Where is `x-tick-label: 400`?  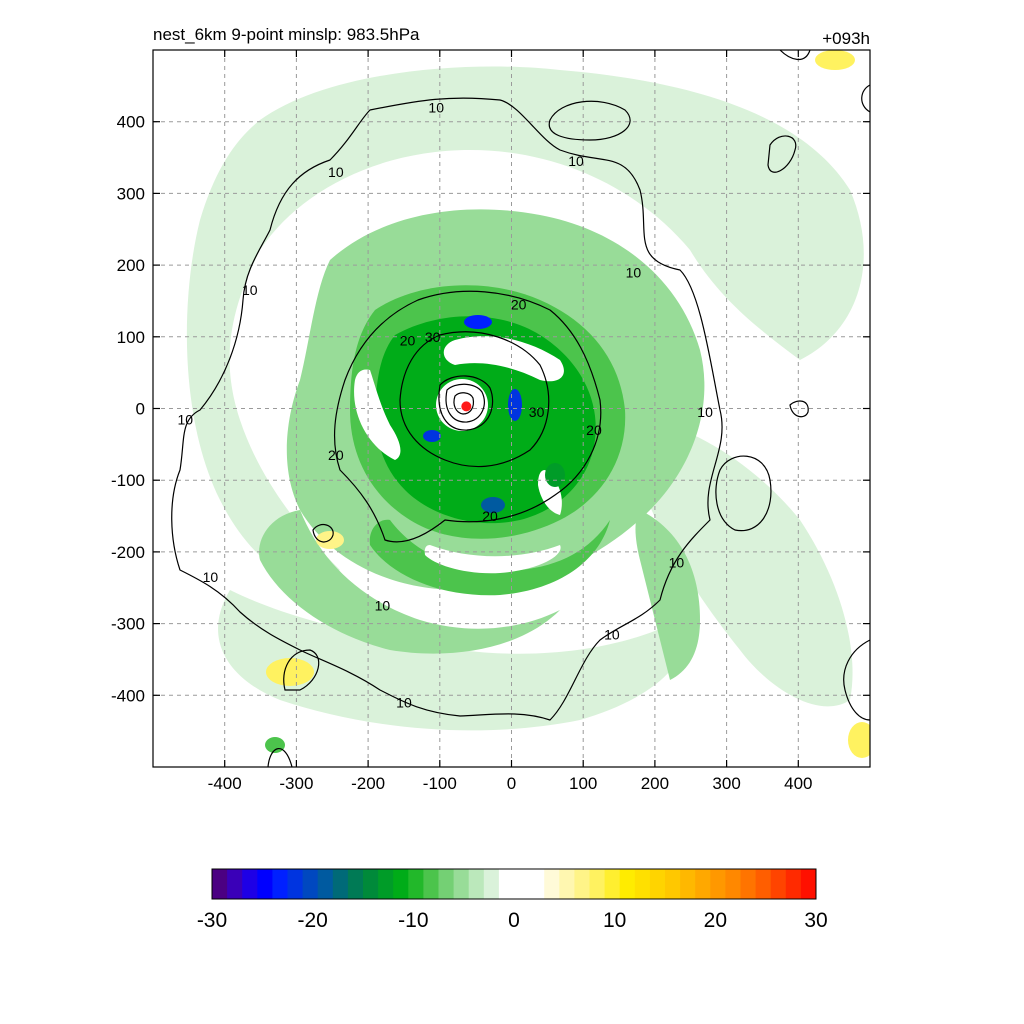 x-tick-label: 400 is located at coordinates (798, 783).